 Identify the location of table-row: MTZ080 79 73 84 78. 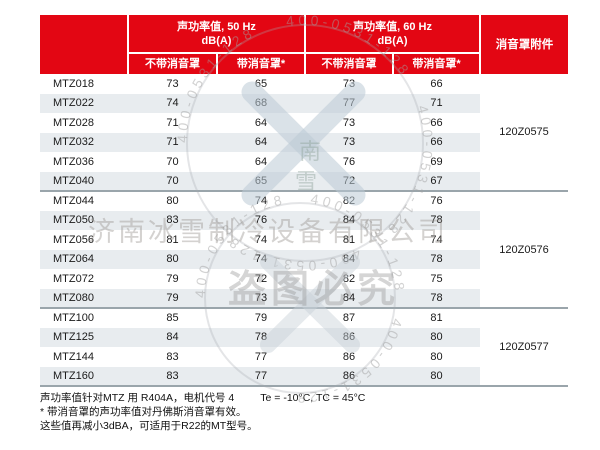
(304, 298).